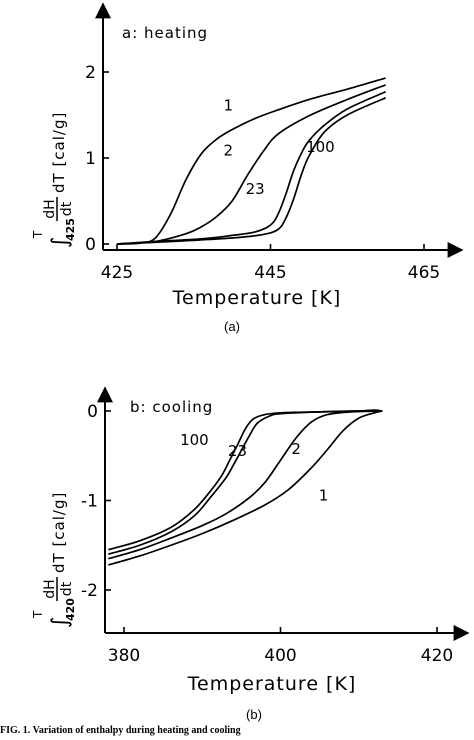  Describe the element at coordinates (280, 656) in the screenshot. I see `x-tick-label: 400` at that location.